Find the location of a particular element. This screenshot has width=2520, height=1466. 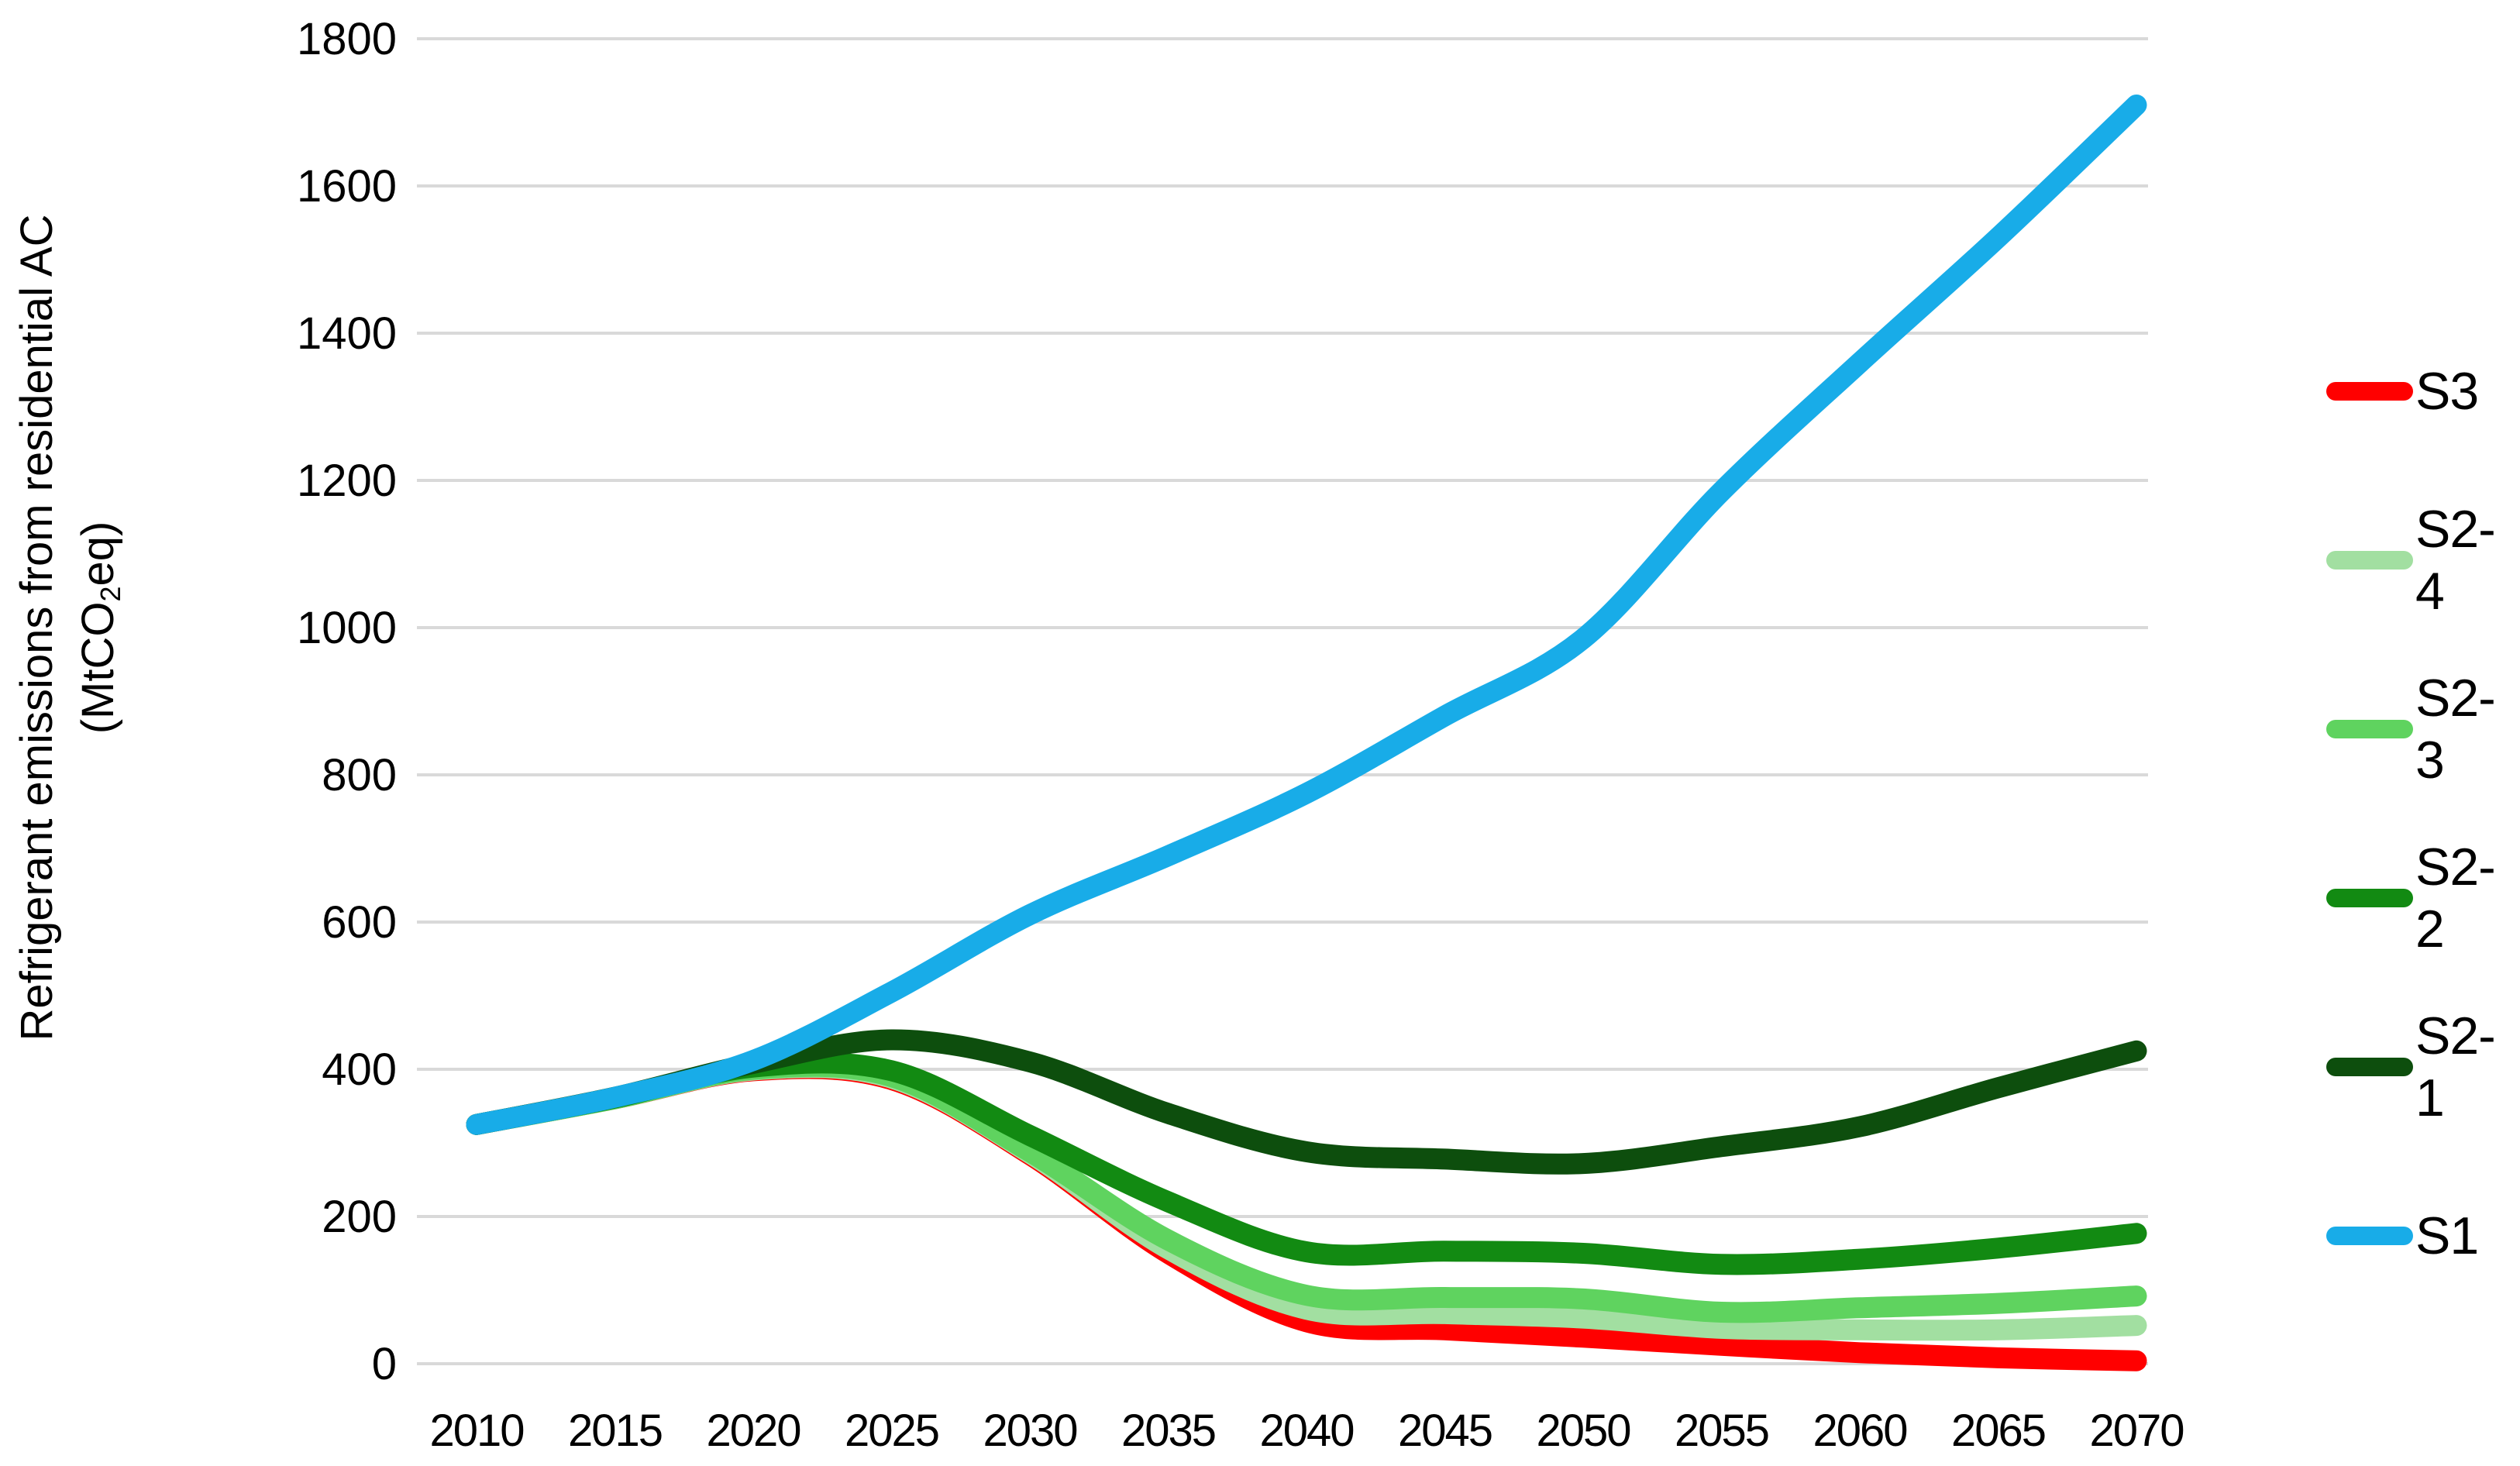

legend-item-S3: S3 is located at coordinates (2402, 391).